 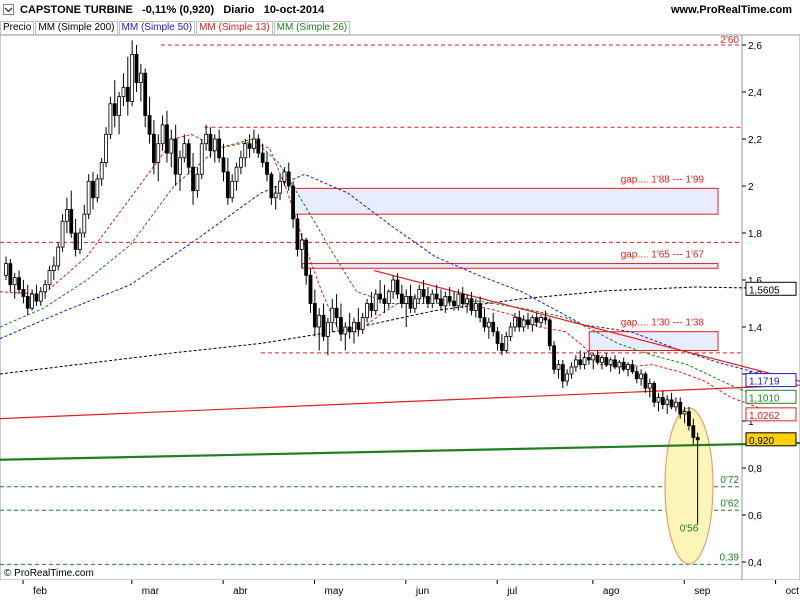 What do you see at coordinates (729, 480) in the screenshot?
I see `level-label: 0'72` at bounding box center [729, 480].